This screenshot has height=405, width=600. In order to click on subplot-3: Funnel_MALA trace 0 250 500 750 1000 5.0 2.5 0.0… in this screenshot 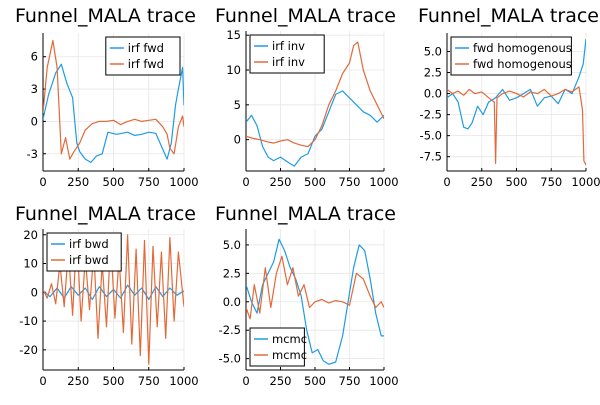, I will do `click(509, 97)`.